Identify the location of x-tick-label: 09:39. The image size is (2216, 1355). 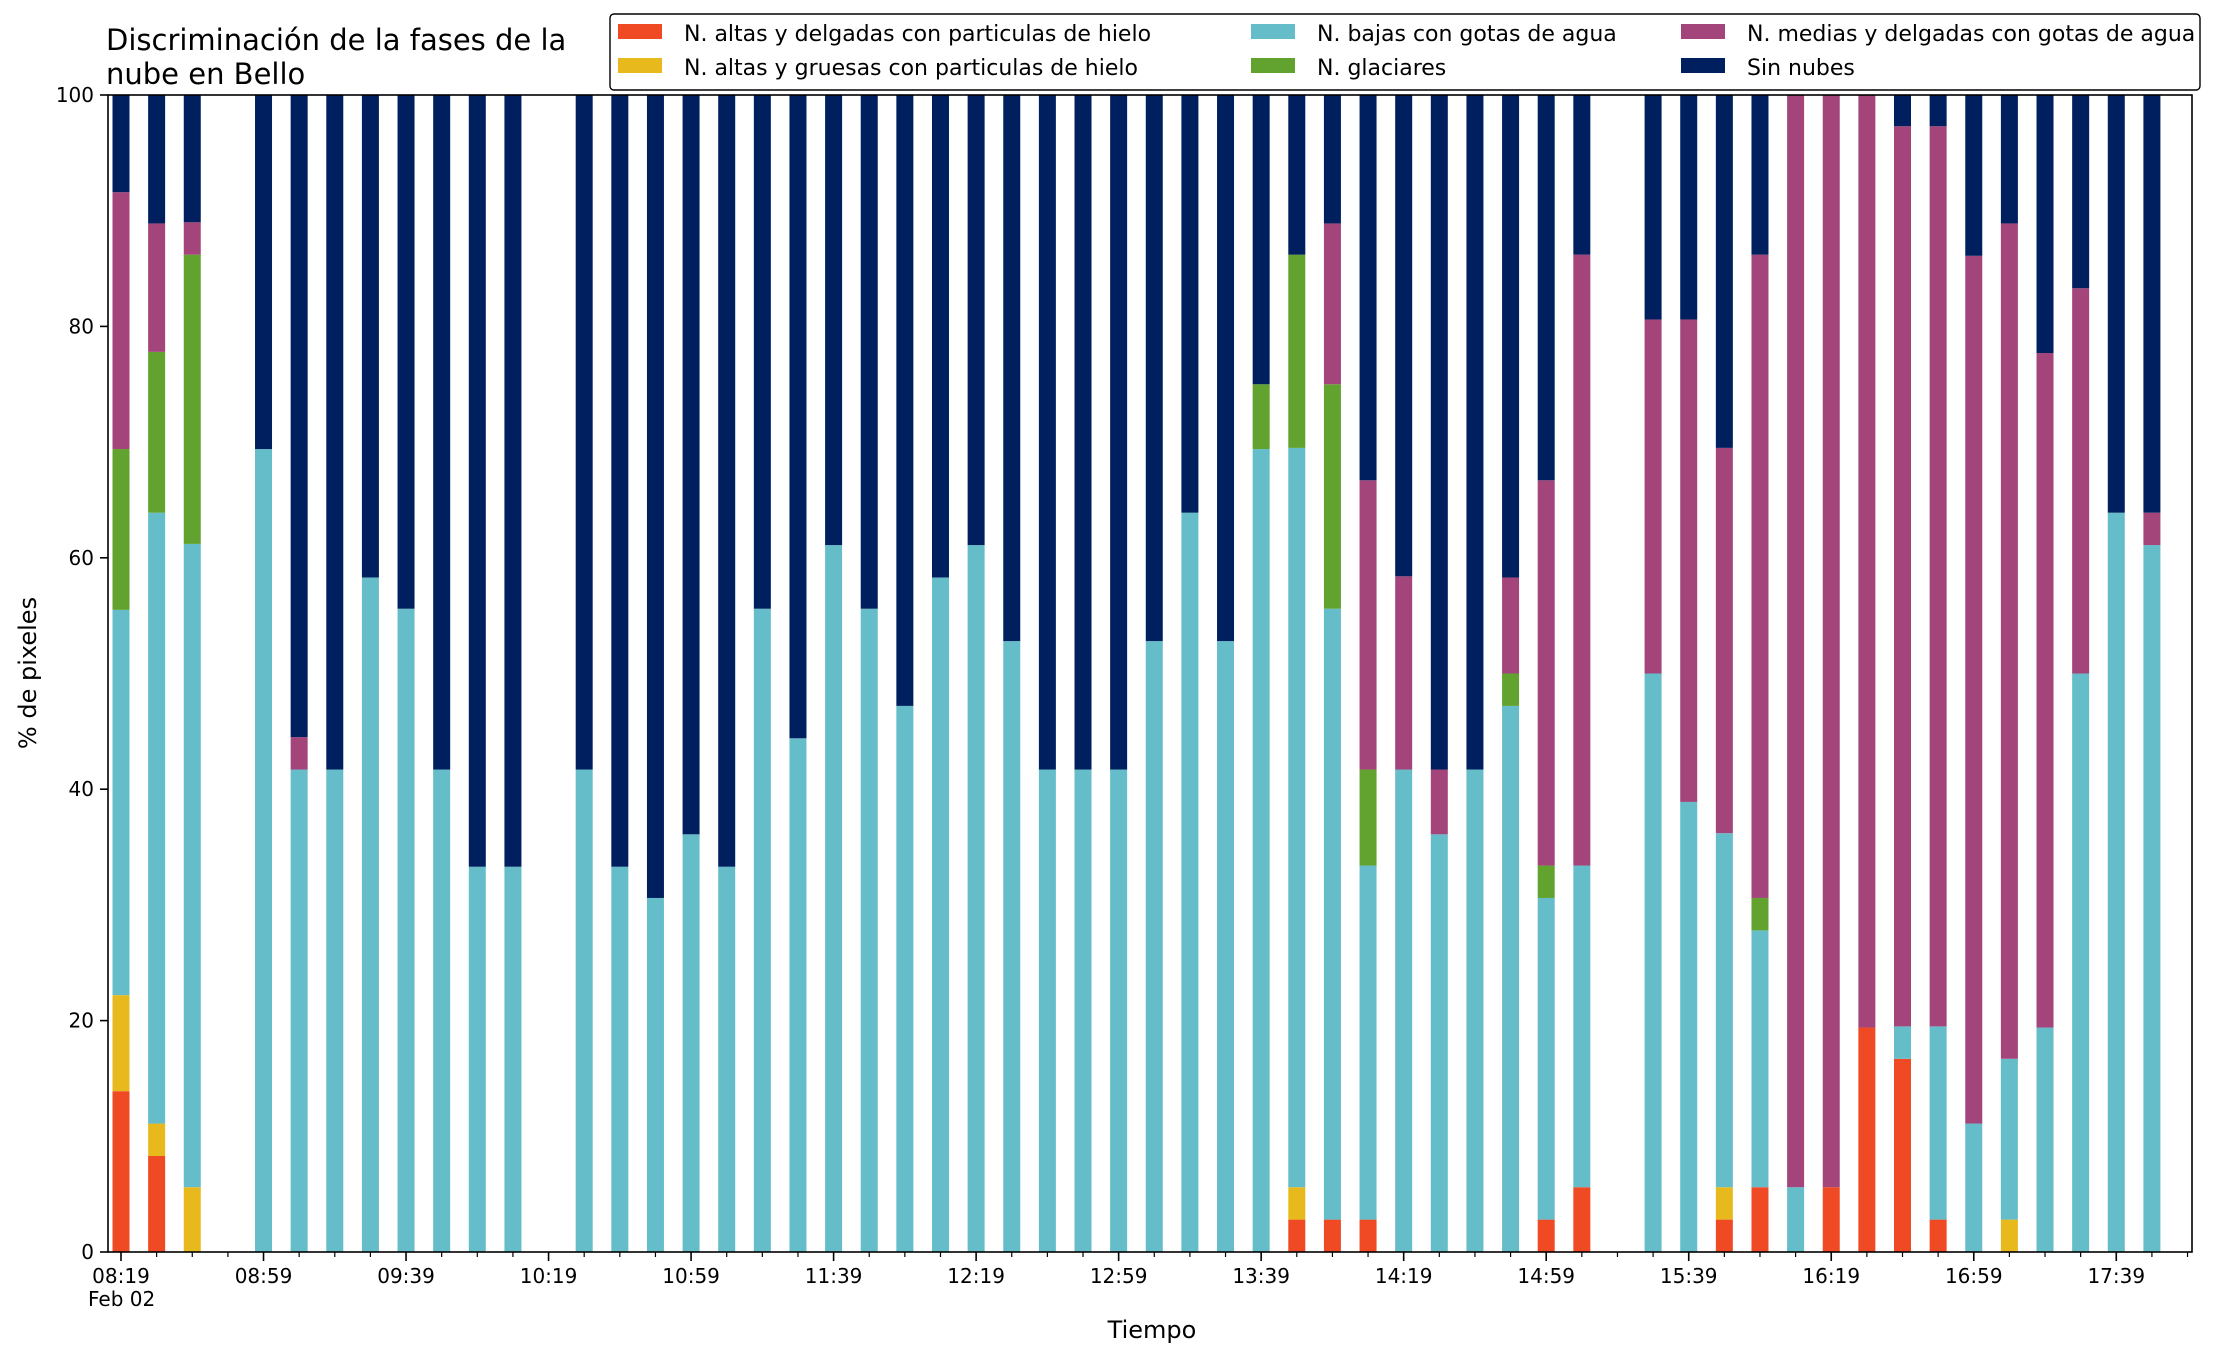
(406, 1276).